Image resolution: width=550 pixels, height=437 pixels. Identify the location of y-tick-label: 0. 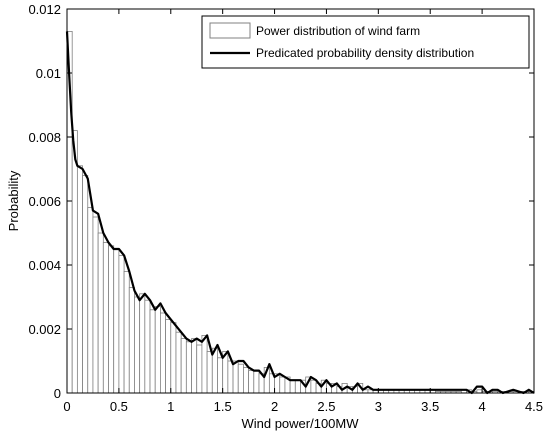
(57, 393).